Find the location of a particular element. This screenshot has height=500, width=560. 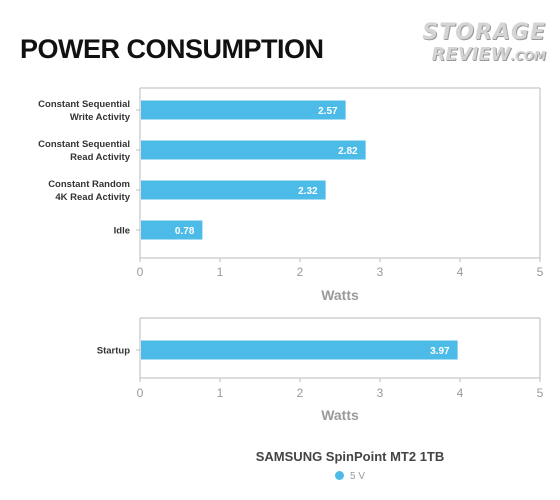

startup-x-tick-label: 5 is located at coordinates (540, 393).